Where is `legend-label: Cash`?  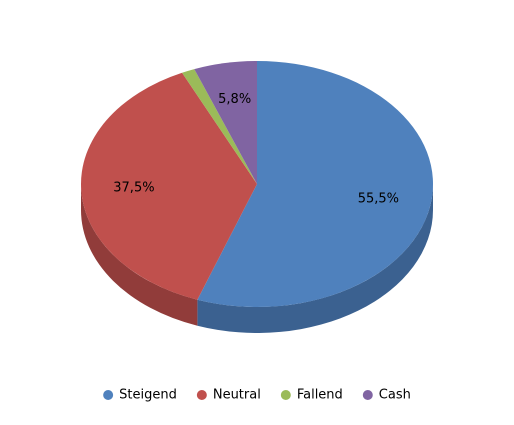 legend-label: Cash is located at coordinates (395, 395).